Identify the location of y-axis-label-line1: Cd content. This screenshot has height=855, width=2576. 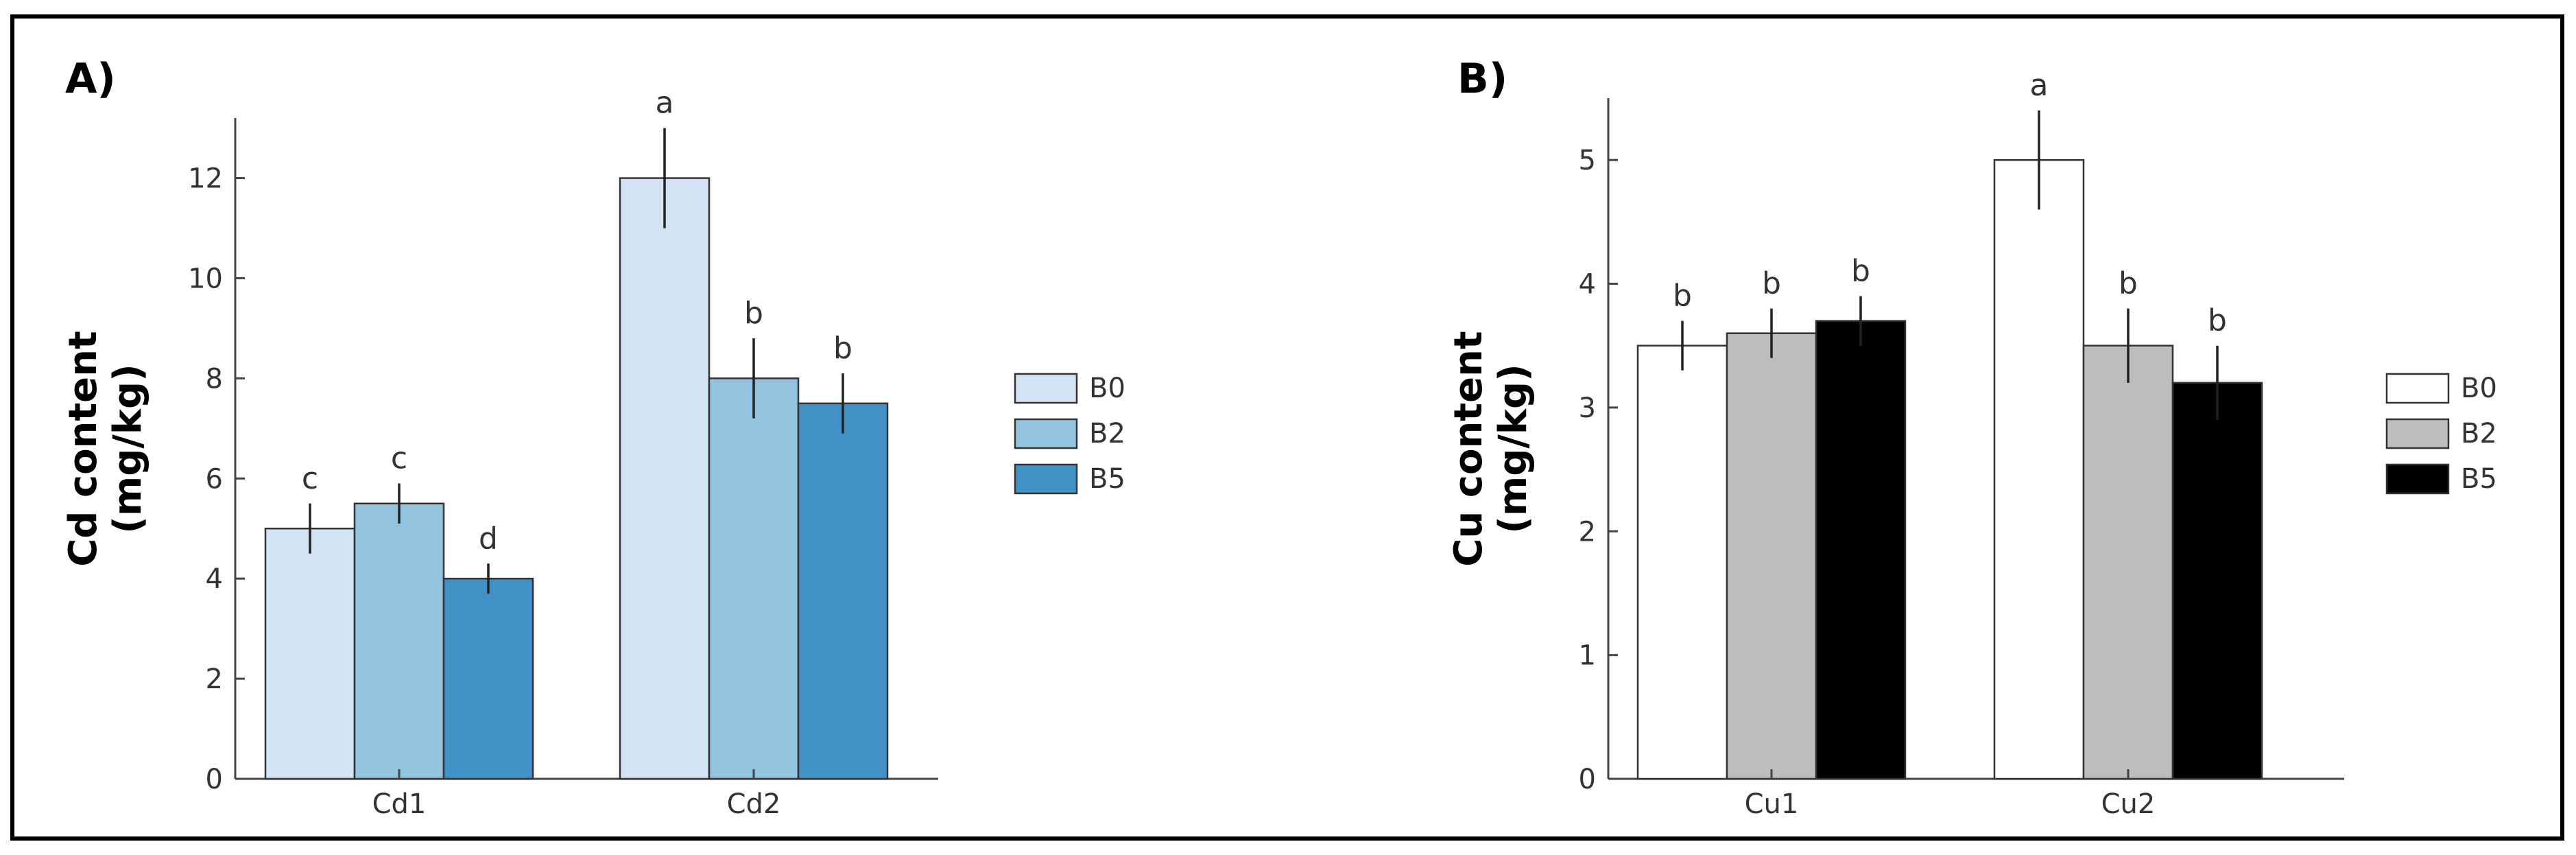
(83, 449).